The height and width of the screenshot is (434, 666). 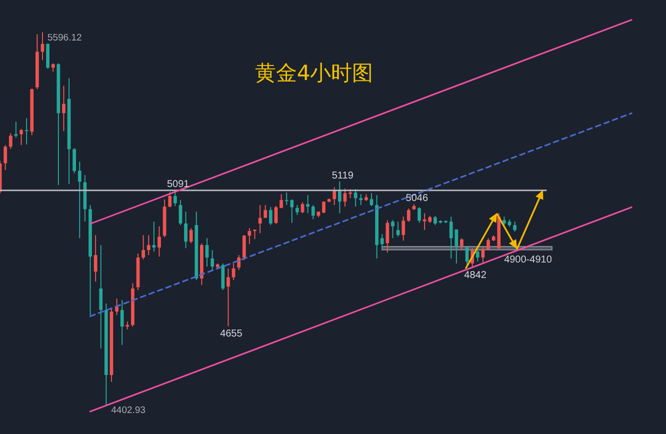 I want to click on annotation: 5596.12, so click(x=64, y=38).